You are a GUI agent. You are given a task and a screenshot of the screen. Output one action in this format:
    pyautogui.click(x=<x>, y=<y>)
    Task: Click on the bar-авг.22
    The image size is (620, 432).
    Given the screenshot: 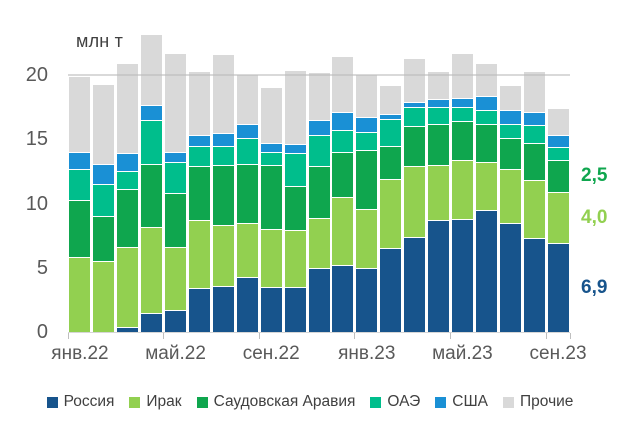 What is the action you would take?
    pyautogui.click(x=247, y=202)
    